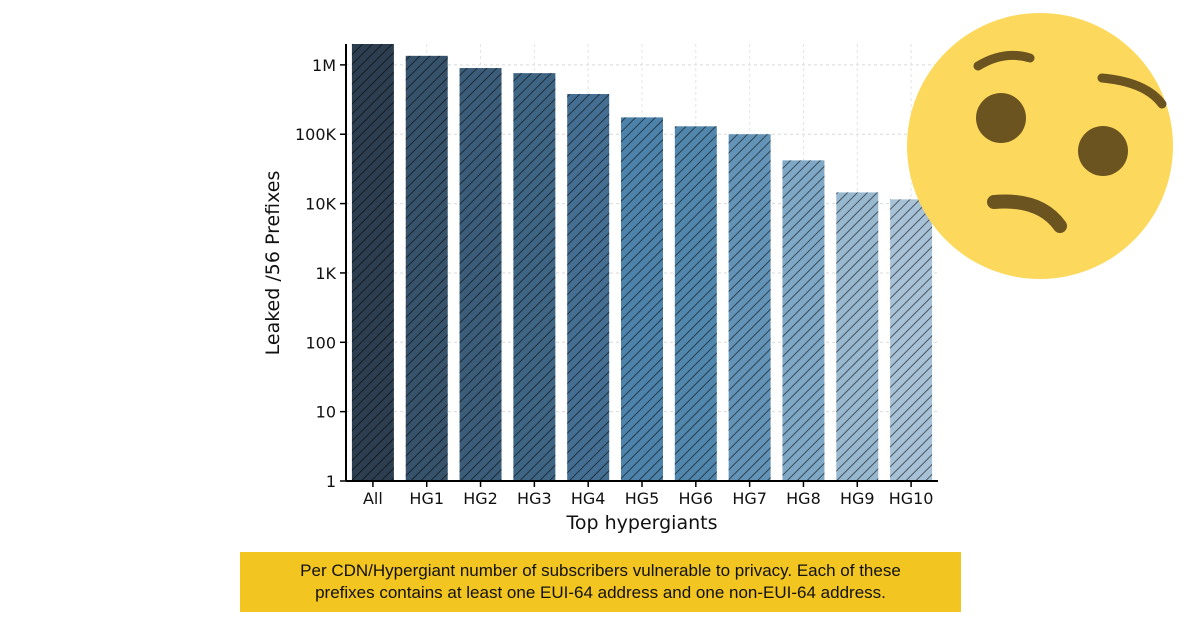 This screenshot has width=1200, height=630. I want to click on bar-hatch-hg3, so click(534, 277).